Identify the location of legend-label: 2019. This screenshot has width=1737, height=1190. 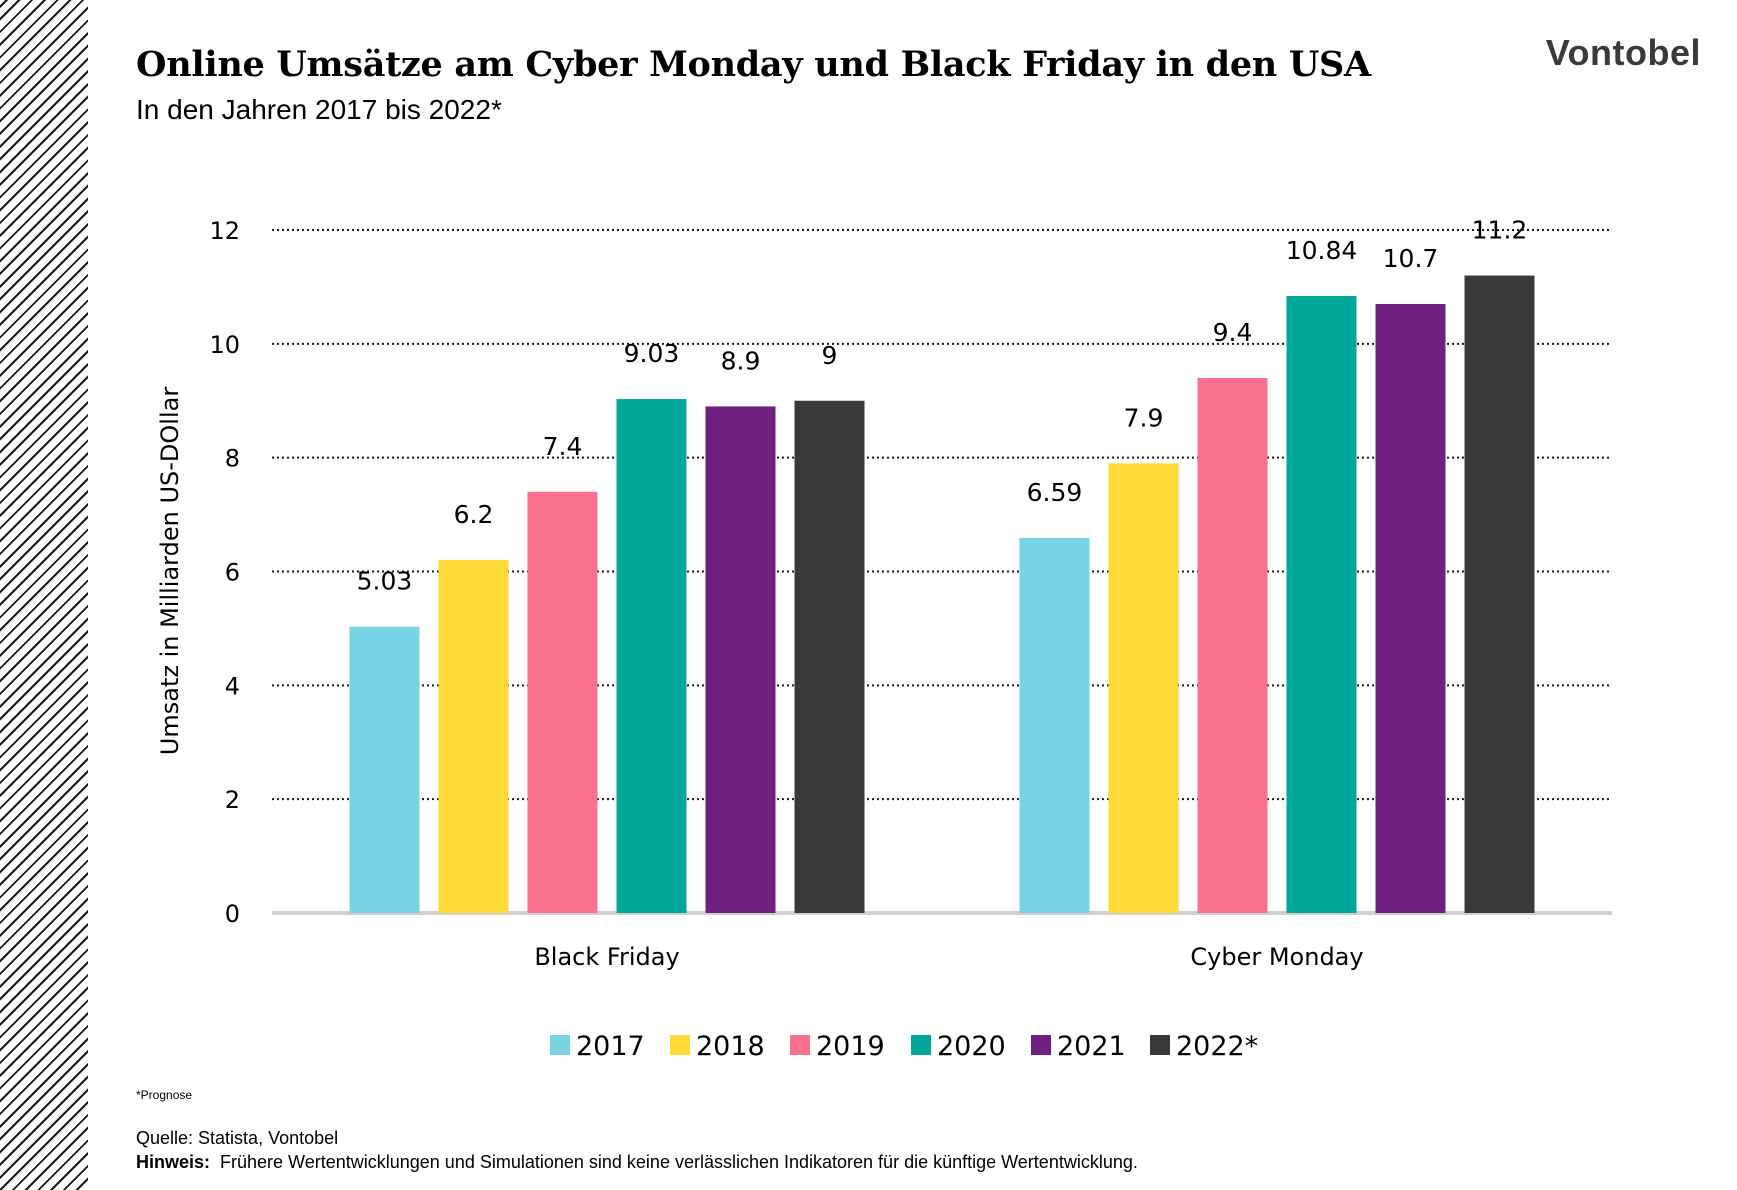
(850, 1046).